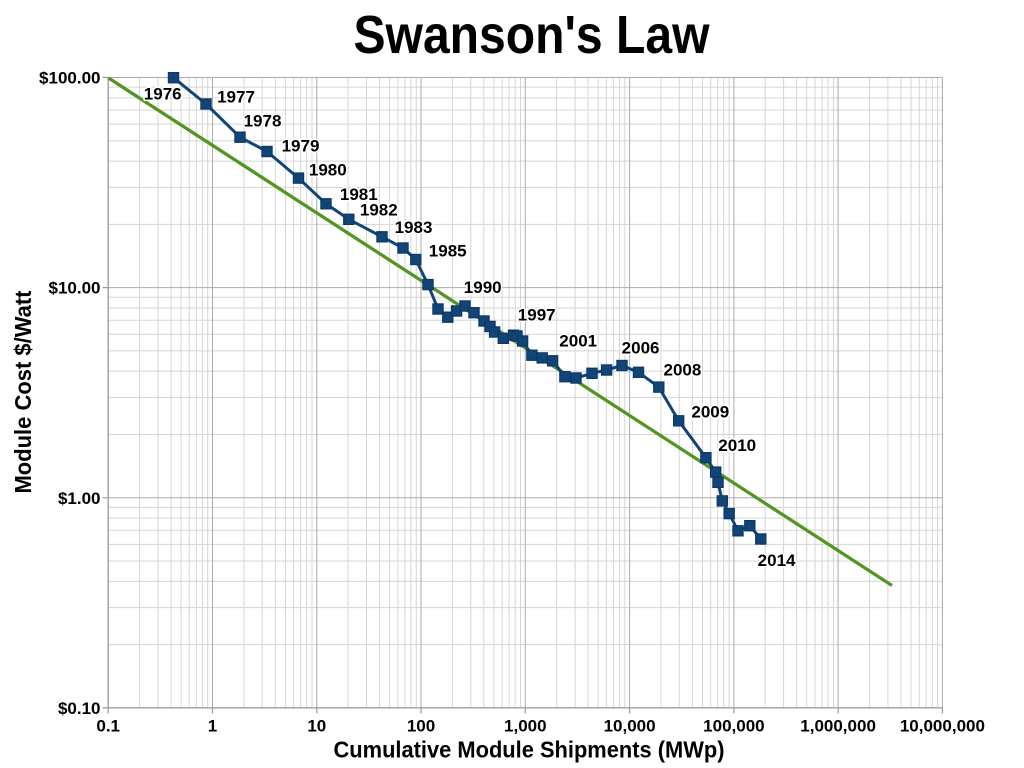 The height and width of the screenshot is (768, 1024). What do you see at coordinates (79, 708) in the screenshot?
I see `svg-text: $0.10` at bounding box center [79, 708].